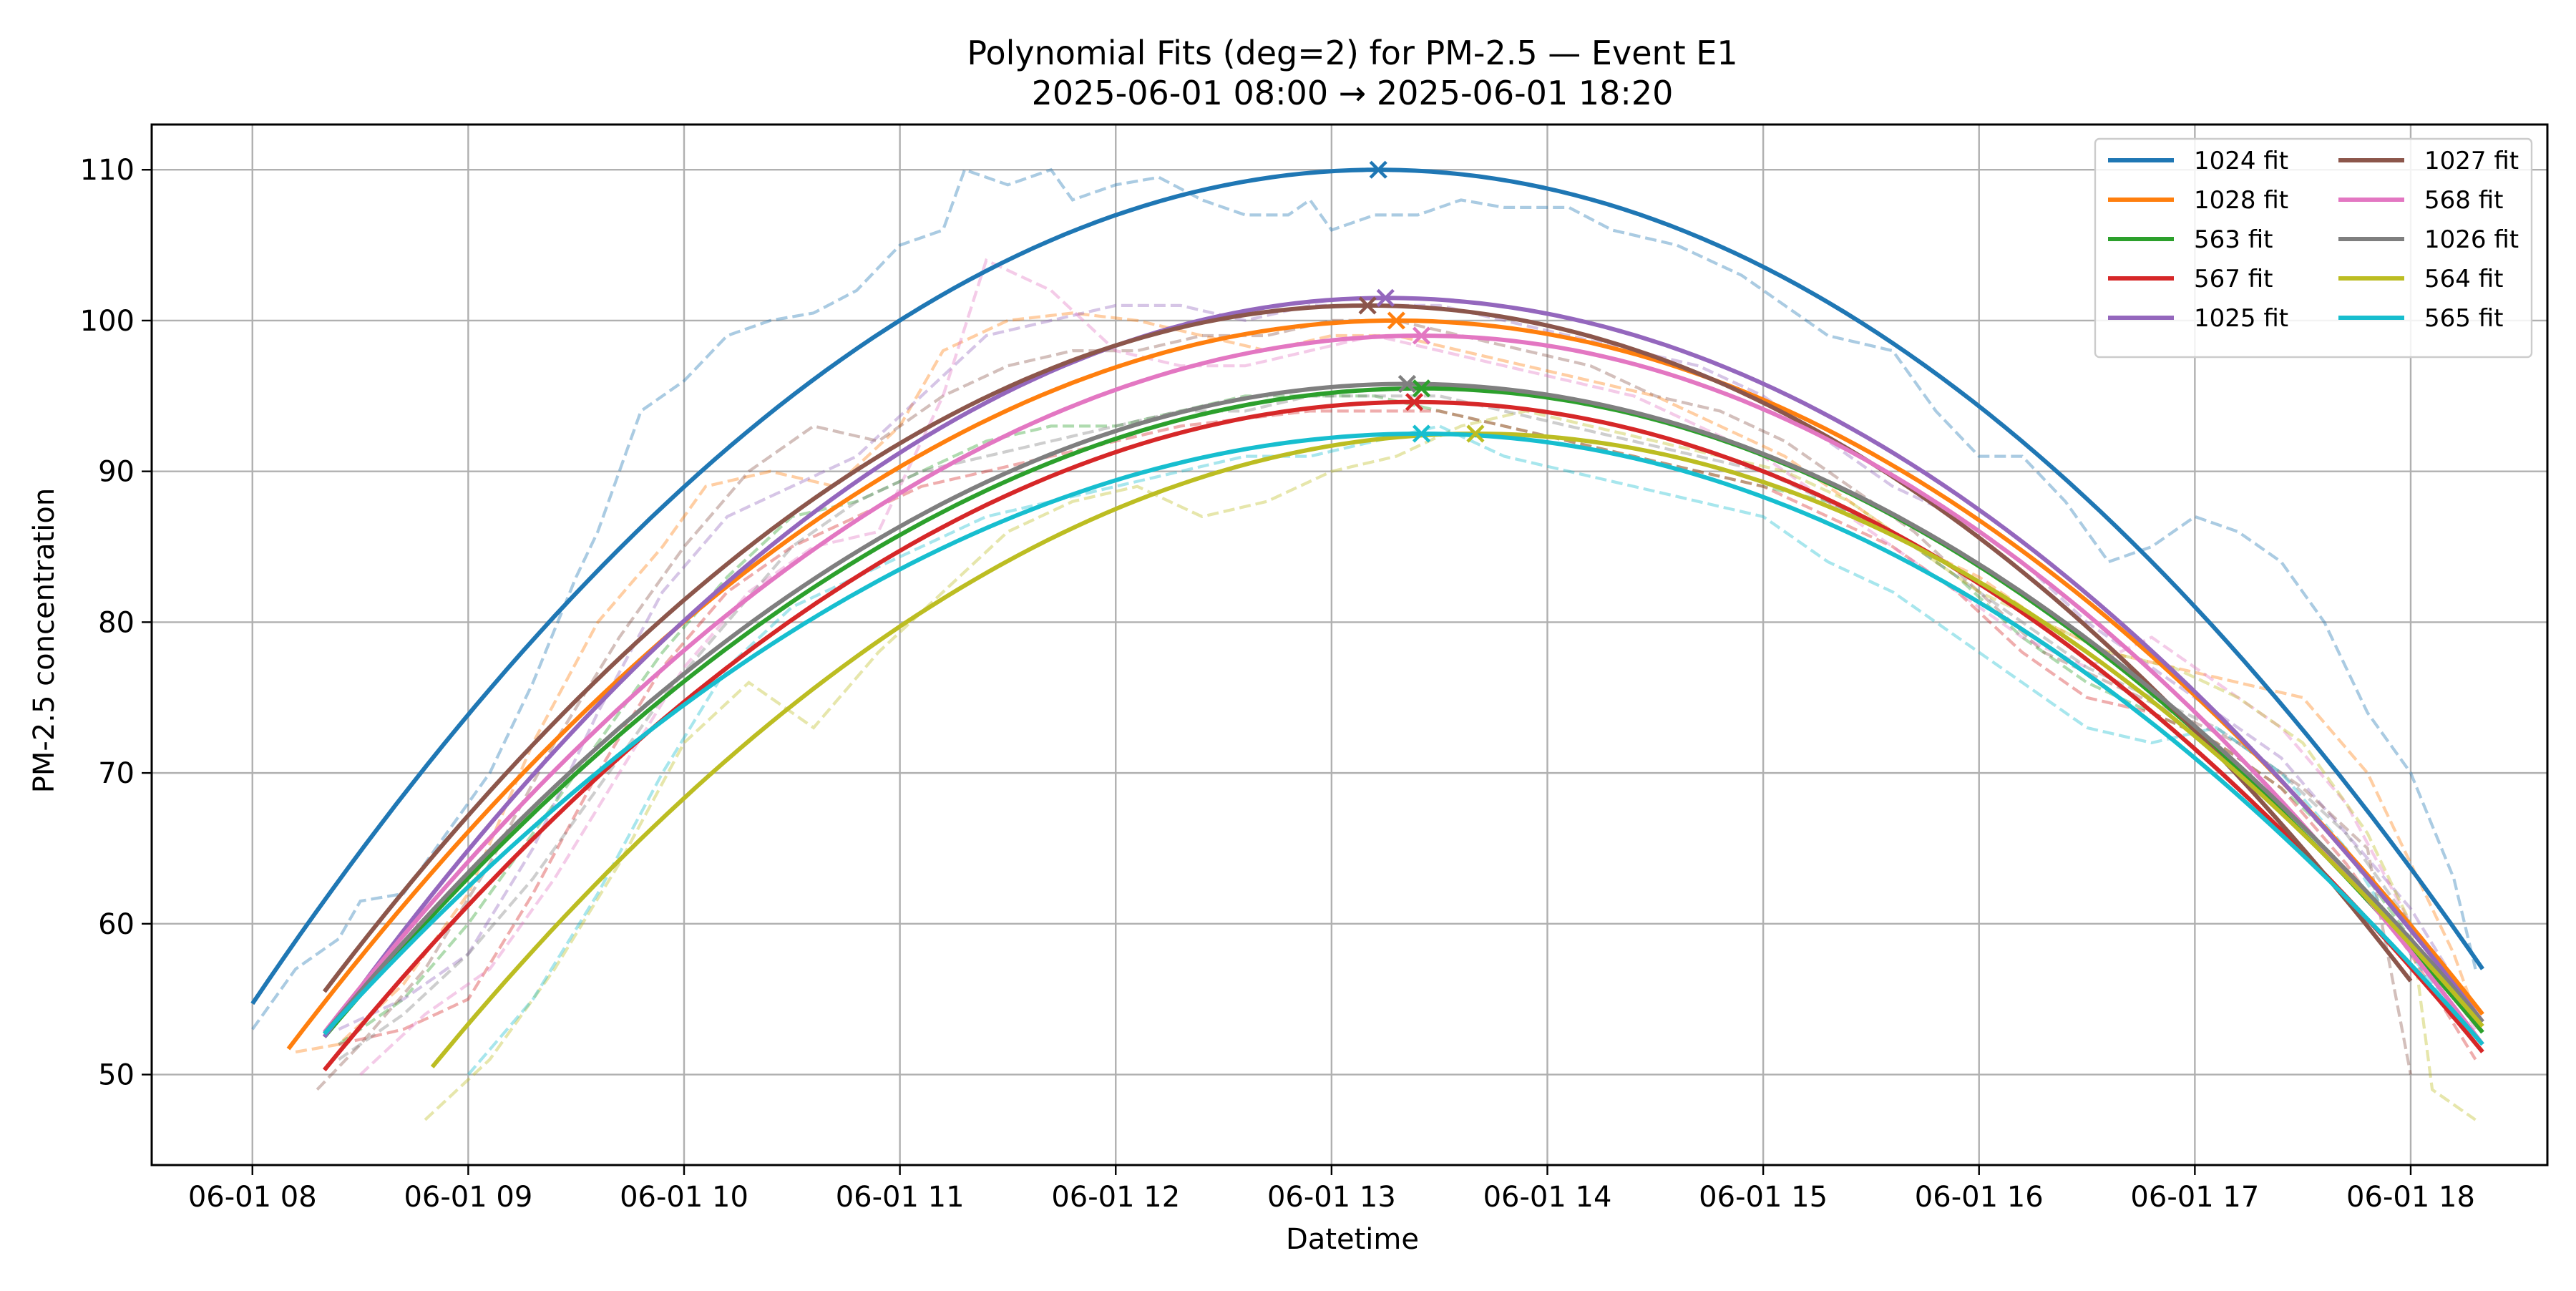 The height and width of the screenshot is (1291, 2576). Describe the element at coordinates (2471, 239) in the screenshot. I see `legend-label: 1026 fit` at that location.